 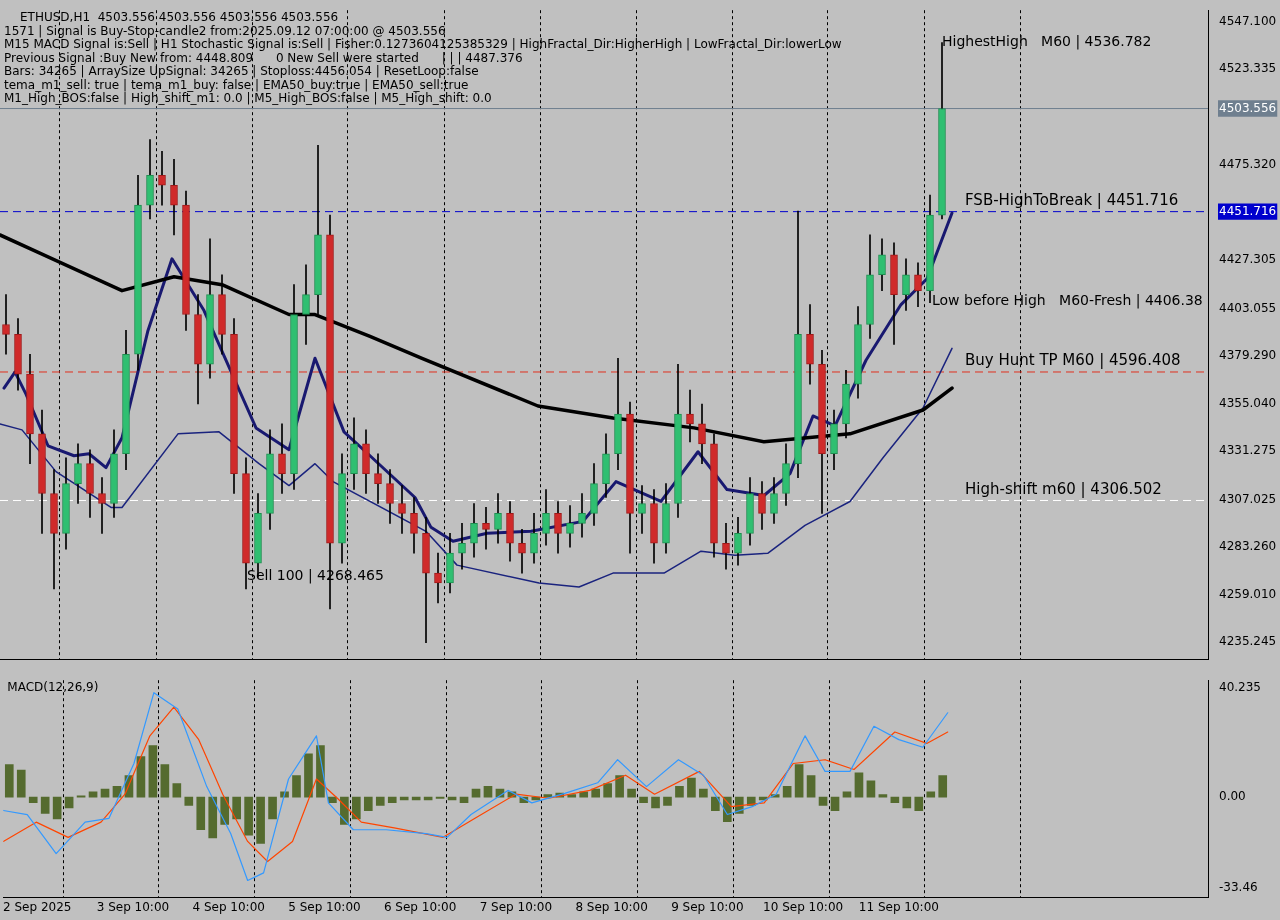 I want to click on y-tick-label: 4475.320, so click(x=1248, y=163).